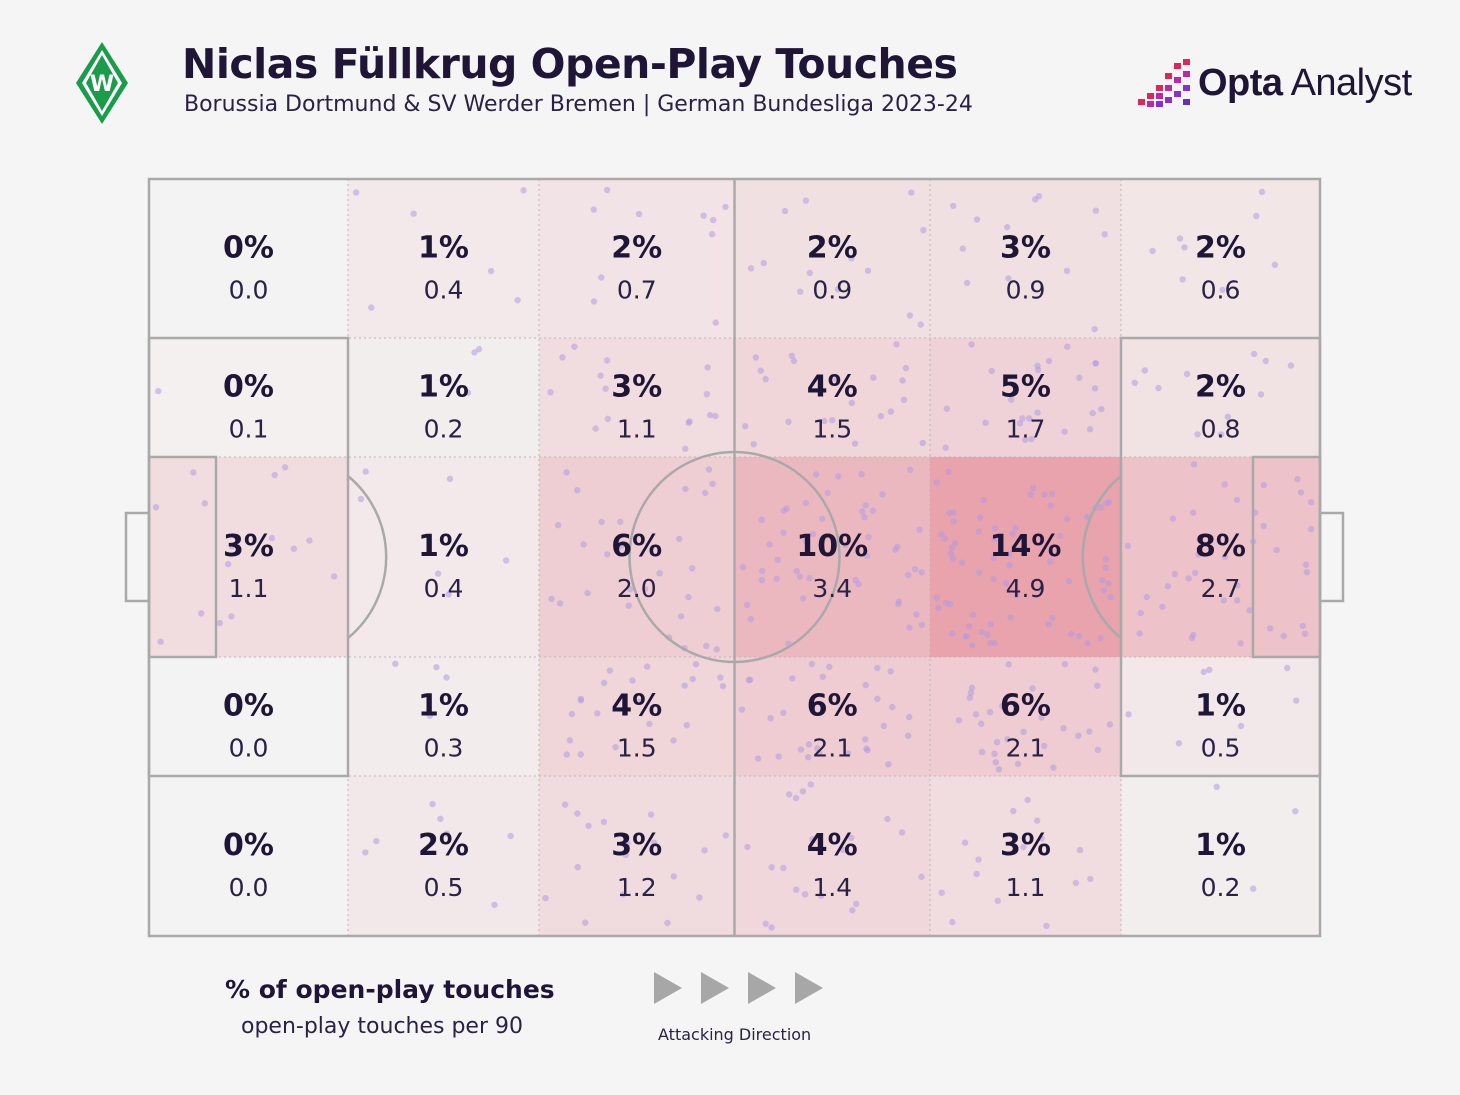  Describe the element at coordinates (734, 557) in the screenshot. I see `centre-circle` at that location.